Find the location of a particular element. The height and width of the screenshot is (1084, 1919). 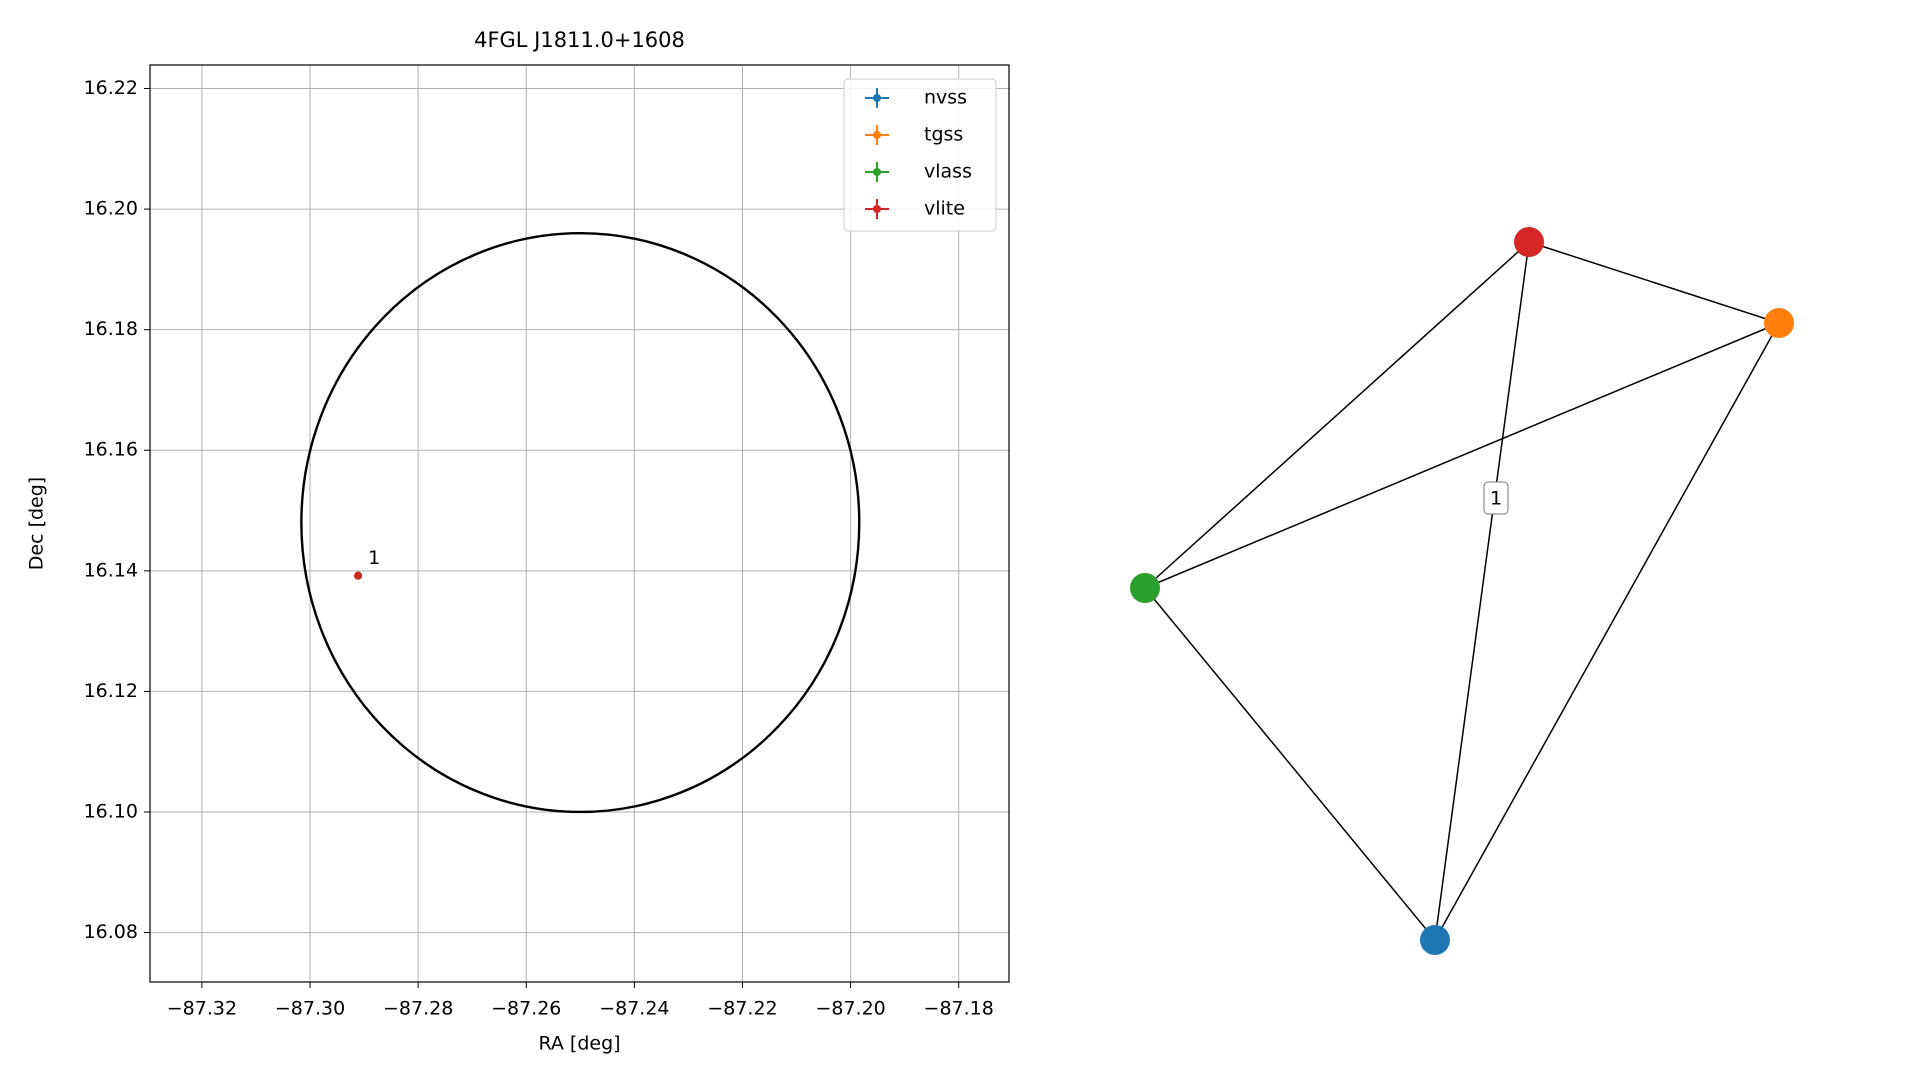

x-tick-label: −87.32 is located at coordinates (202, 1009).